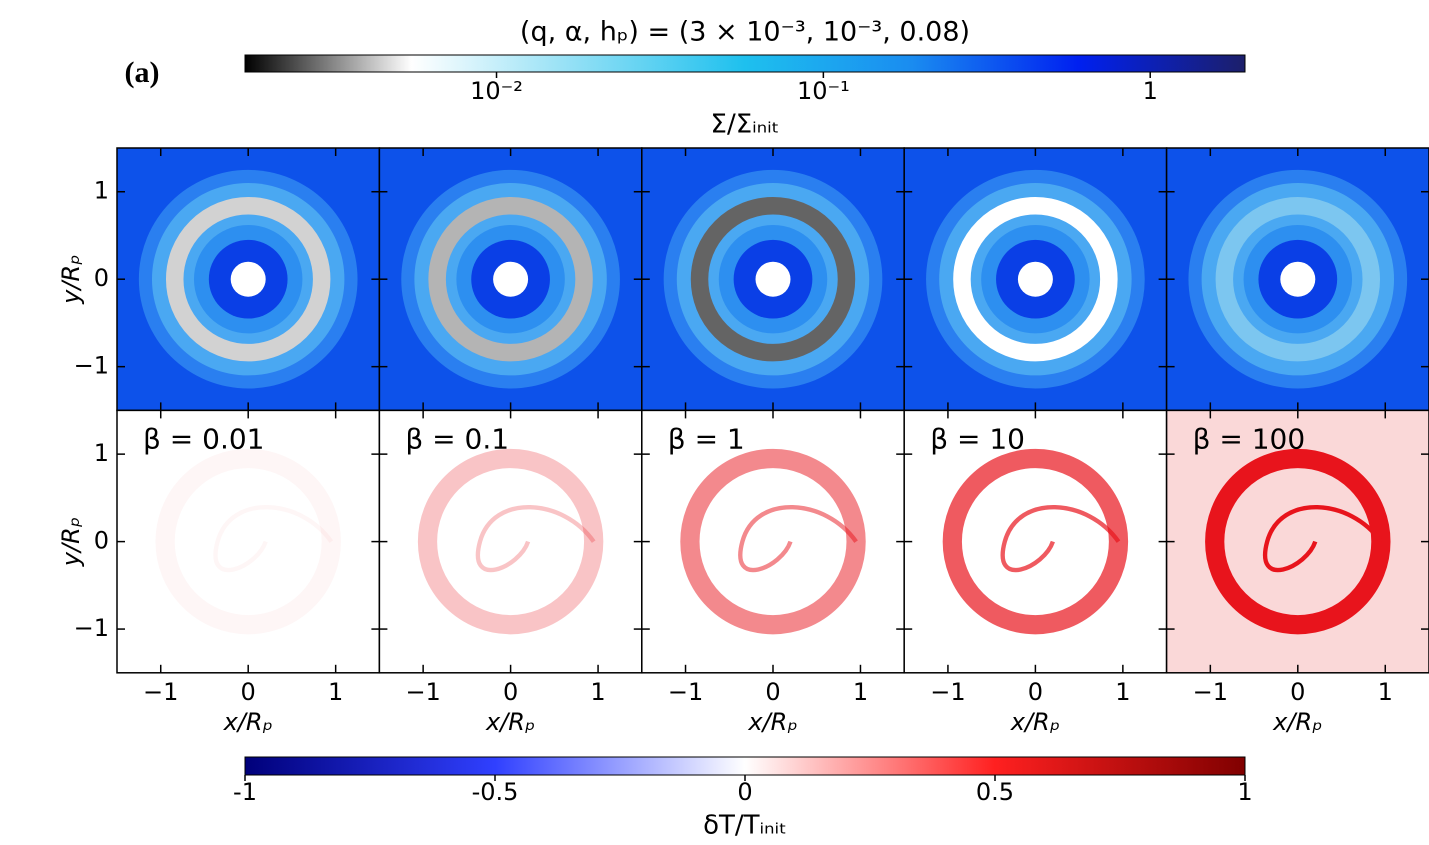 The height and width of the screenshot is (845, 1429). Describe the element at coordinates (496, 91) in the screenshot. I see `colorbar-tick-label: 10⁻²` at that location.